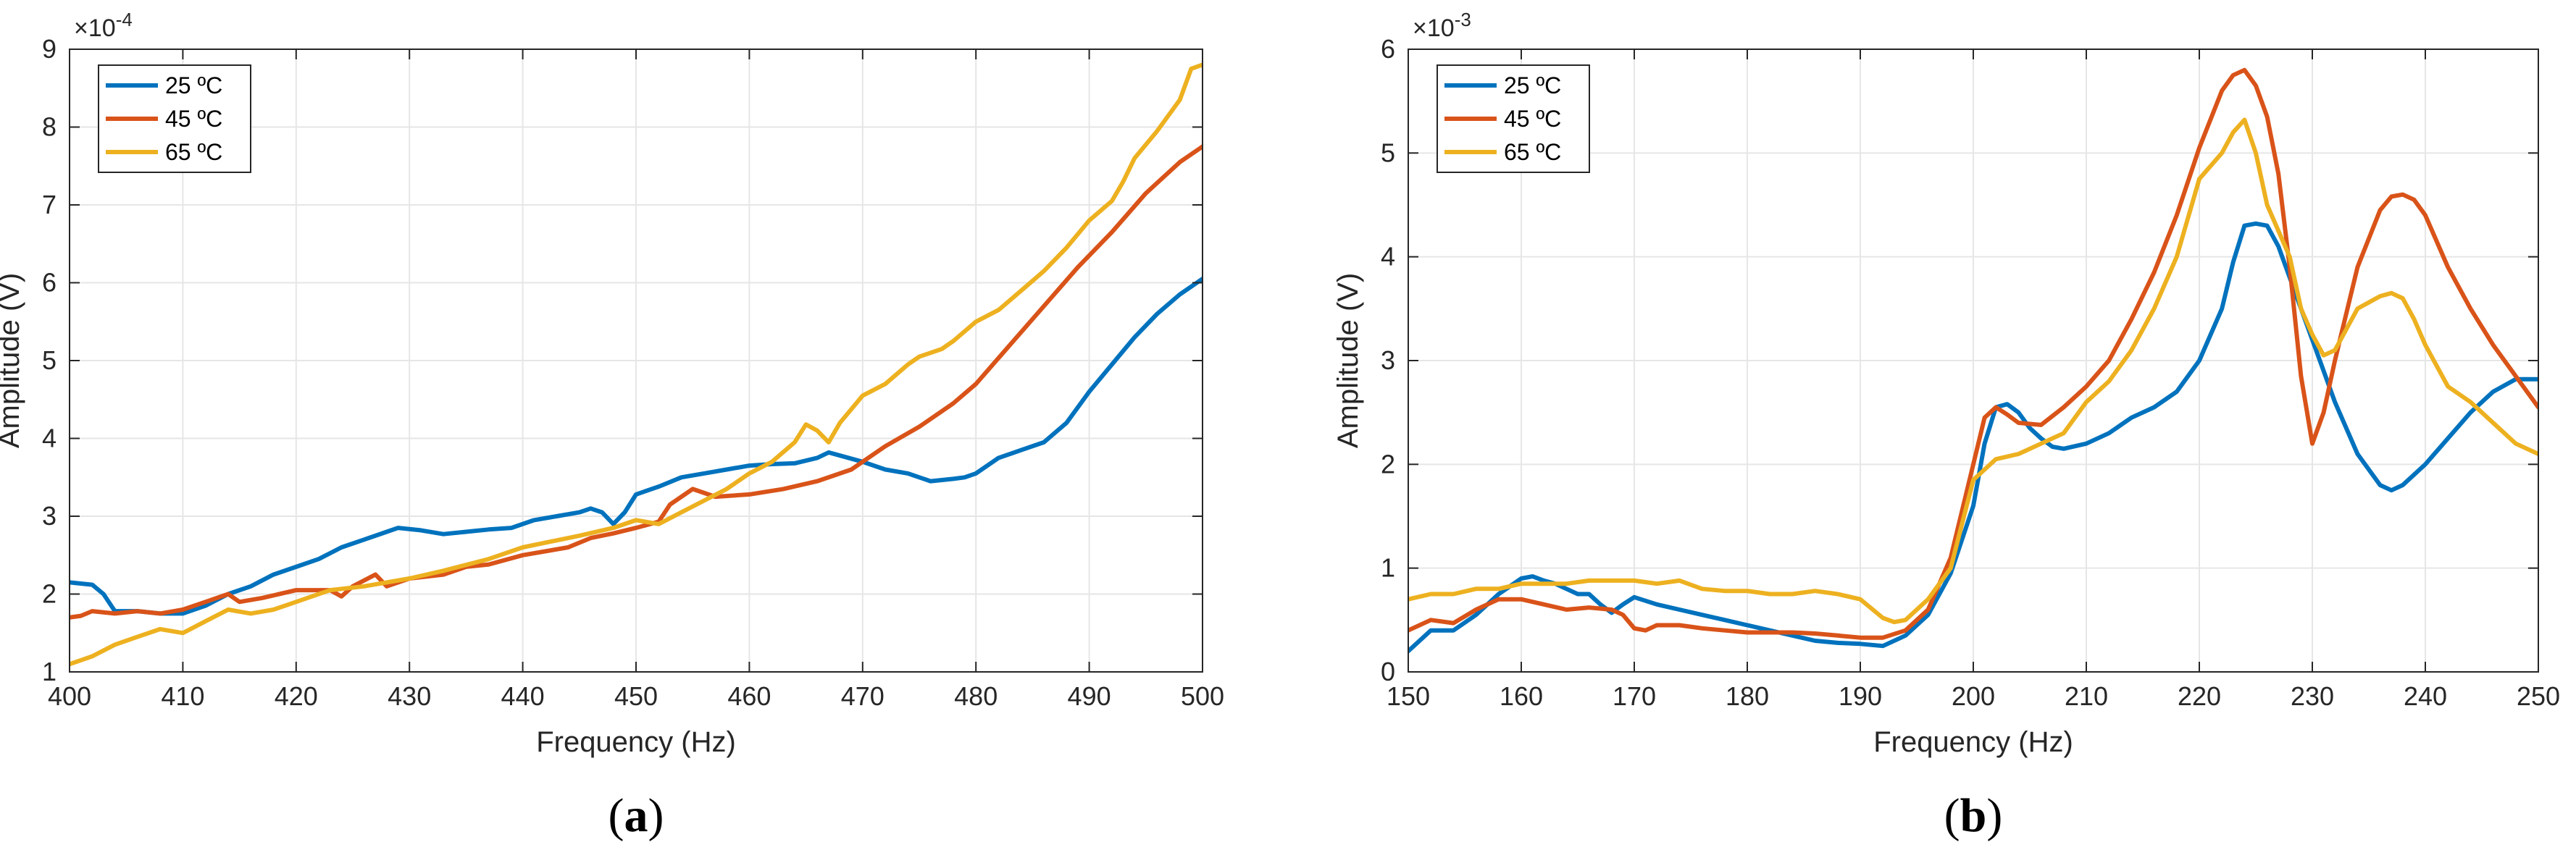 Image resolution: width=2576 pixels, height=850 pixels. I want to click on y-tick-label-b-1: 1, so click(1388, 568).